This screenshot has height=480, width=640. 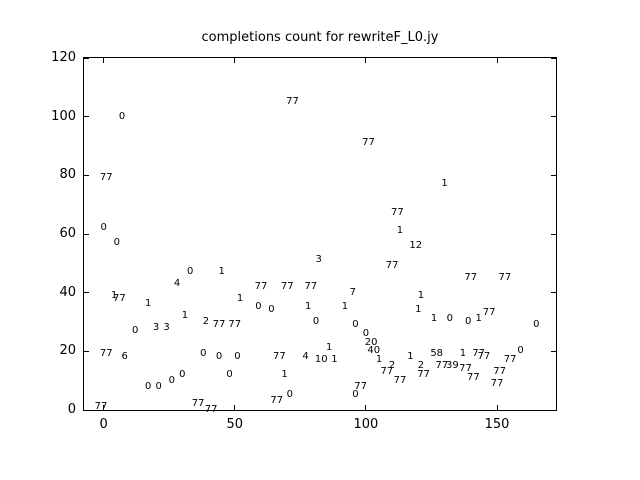 I want to click on y-axis-tick-label: 0, so click(x=71, y=409).